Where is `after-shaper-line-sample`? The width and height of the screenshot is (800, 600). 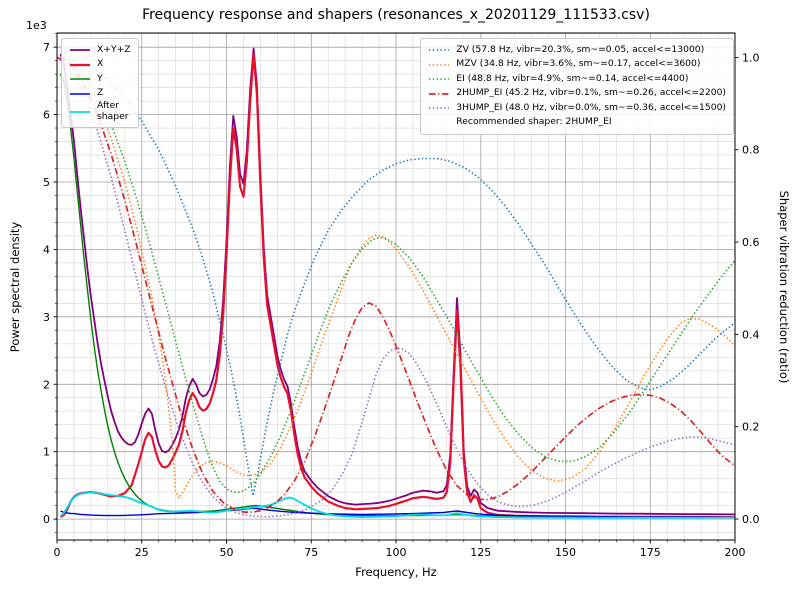
after-shaper-line-sample is located at coordinates (80, 111).